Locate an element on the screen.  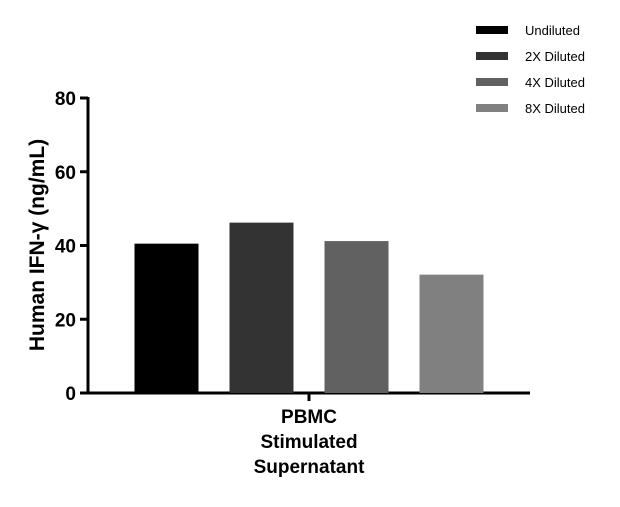
y-axis: 0 20 40 60 80 is located at coordinates (72, 247).